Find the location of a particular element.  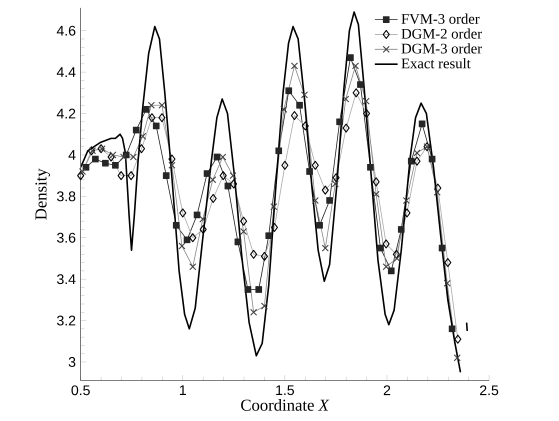

legend-label: FVM-3 order is located at coordinates (441, 19).